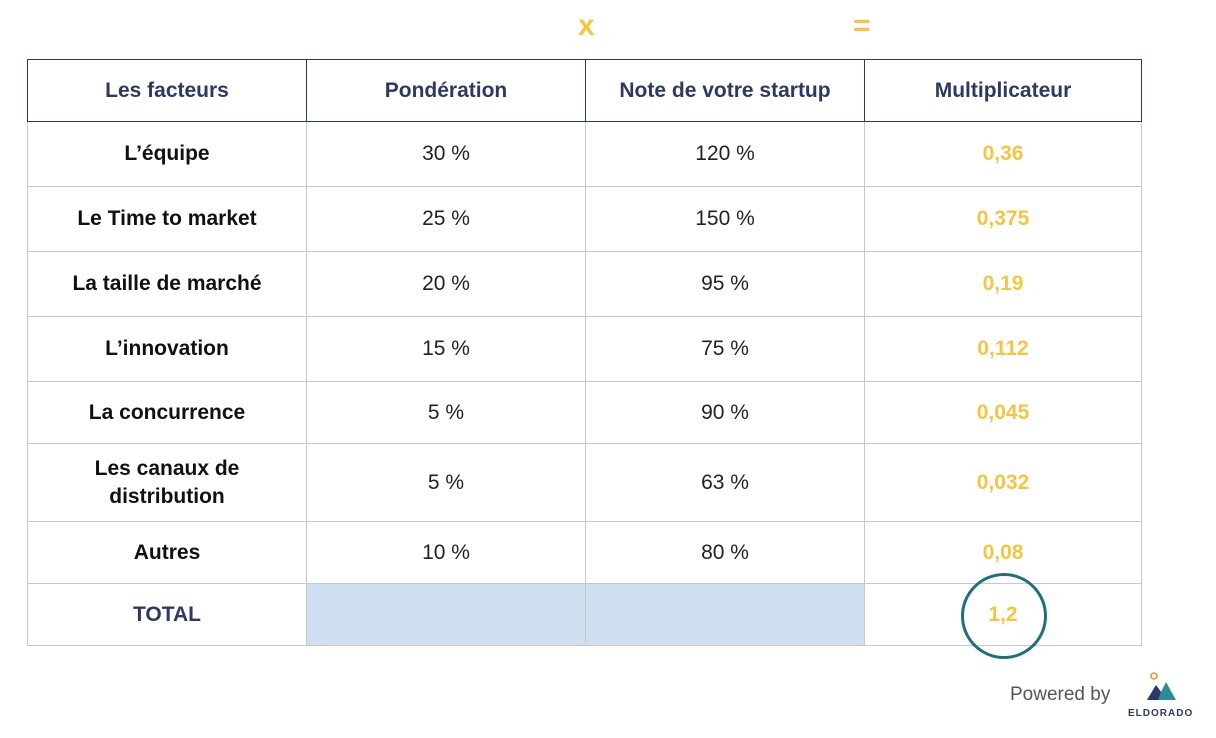 The image size is (1216, 738). Describe the element at coordinates (446, 154) in the screenshot. I see `weight-value: 30 %` at that location.